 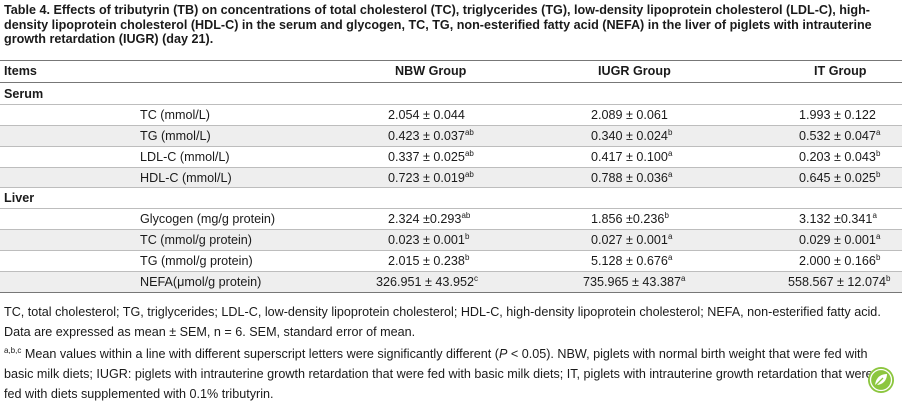 I want to click on nbw-value: 2.015 ± 0.238b, so click(x=429, y=261).